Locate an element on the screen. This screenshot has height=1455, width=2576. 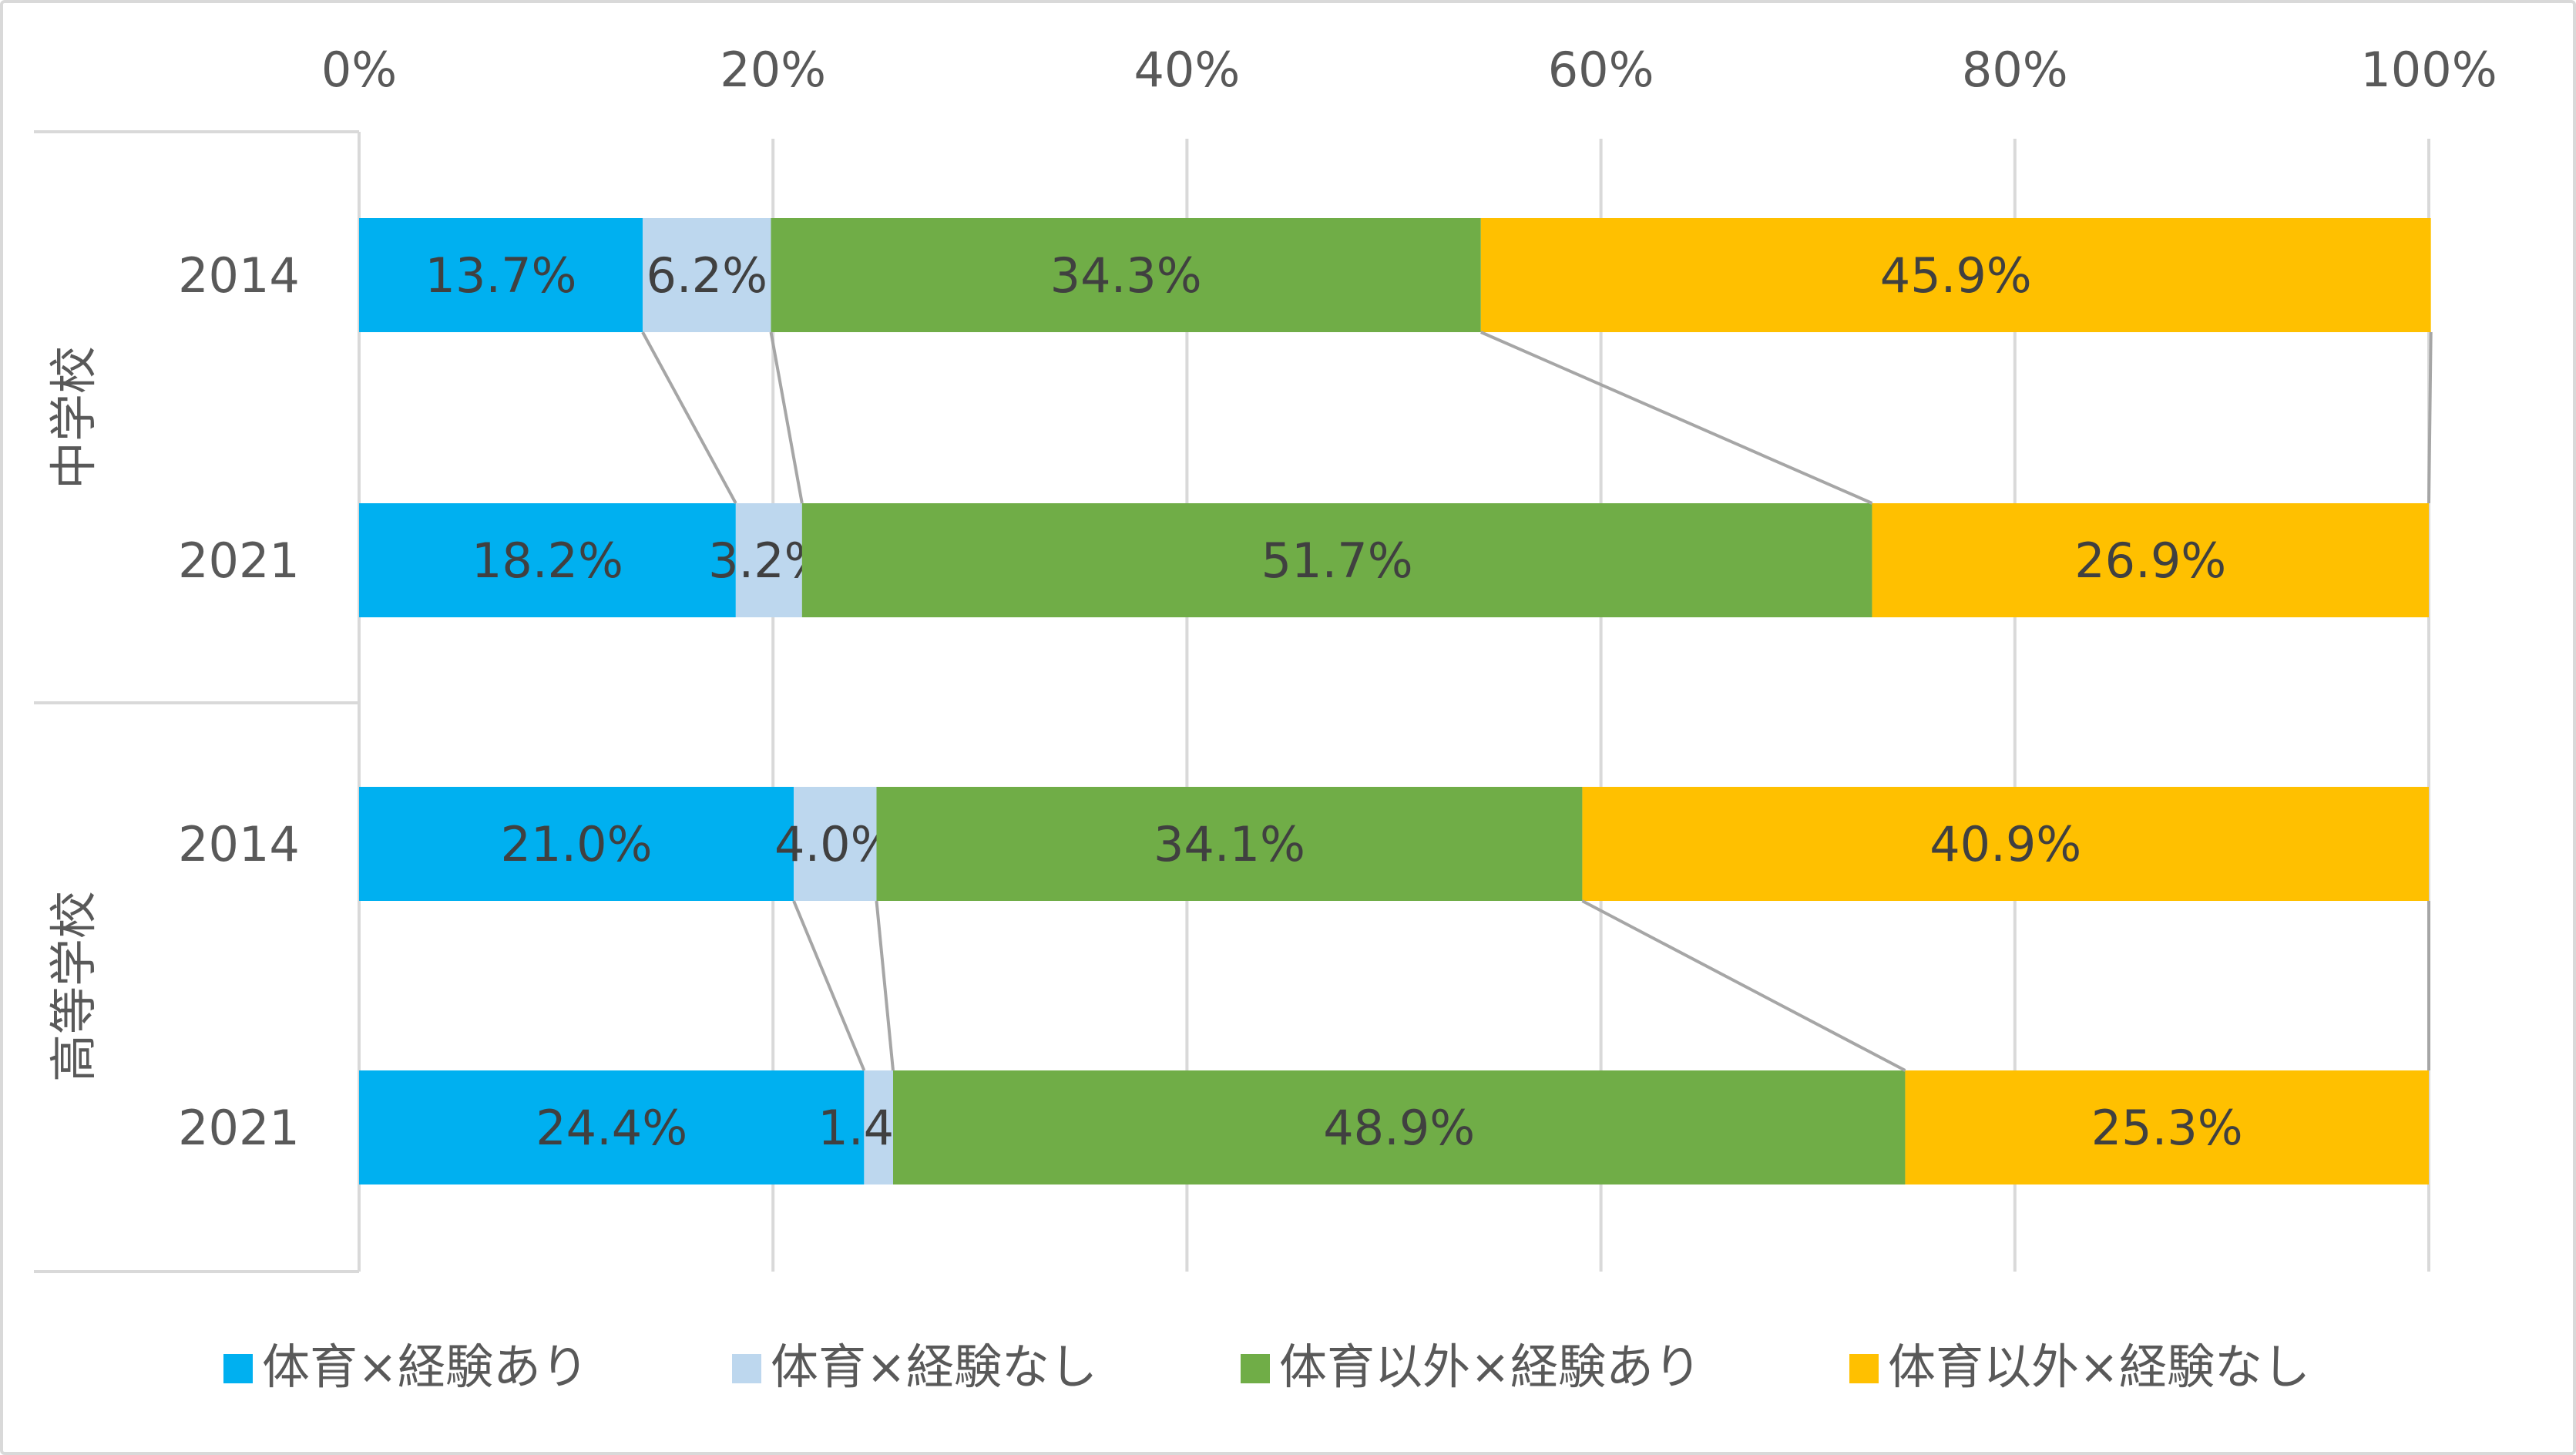
data-label: 25.3% is located at coordinates (2167, 1128).